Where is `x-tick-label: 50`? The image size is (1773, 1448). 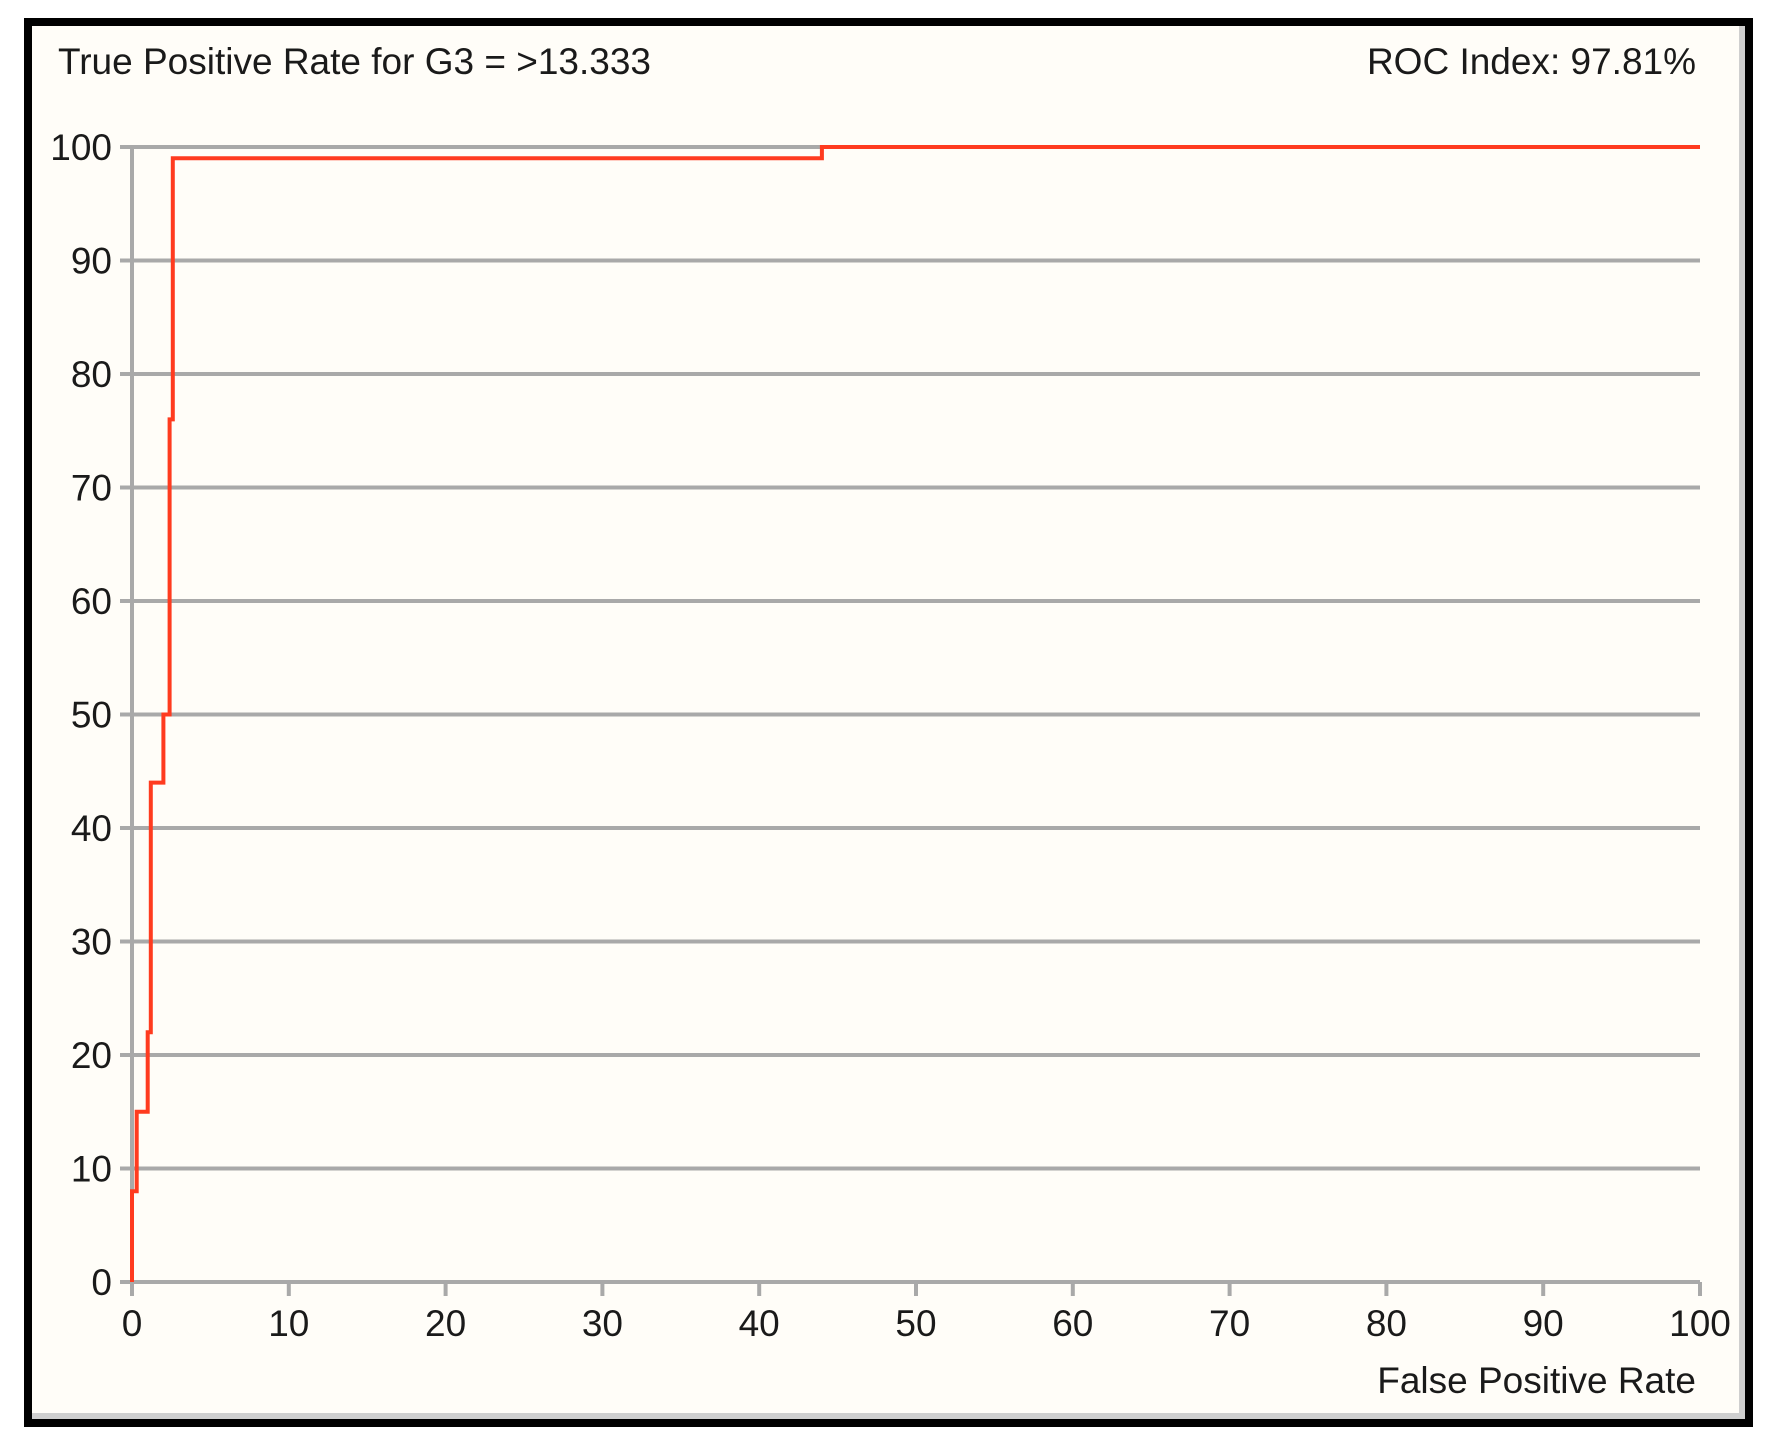 x-tick-label: 50 is located at coordinates (915, 1323).